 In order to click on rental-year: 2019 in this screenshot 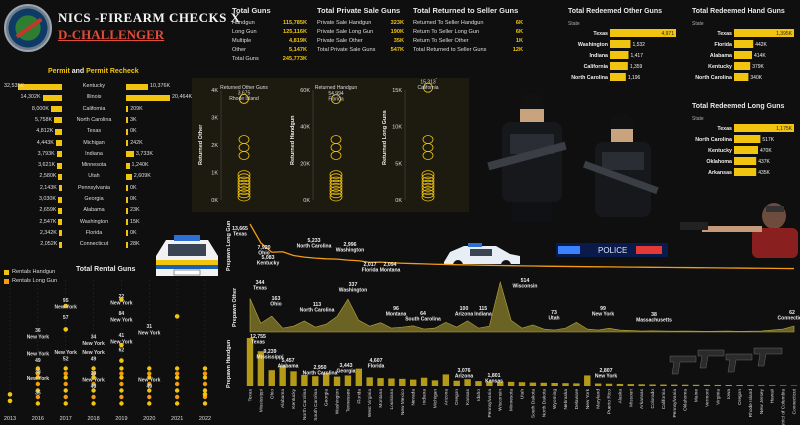, I will do `click(121, 419)`.